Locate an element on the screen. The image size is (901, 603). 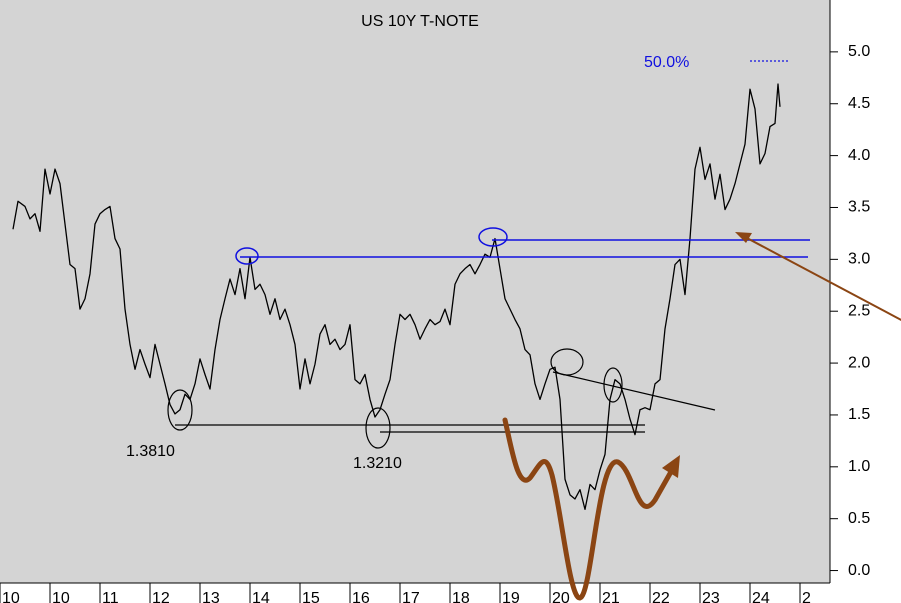
annotation-label: 1.3210 is located at coordinates (377, 463).